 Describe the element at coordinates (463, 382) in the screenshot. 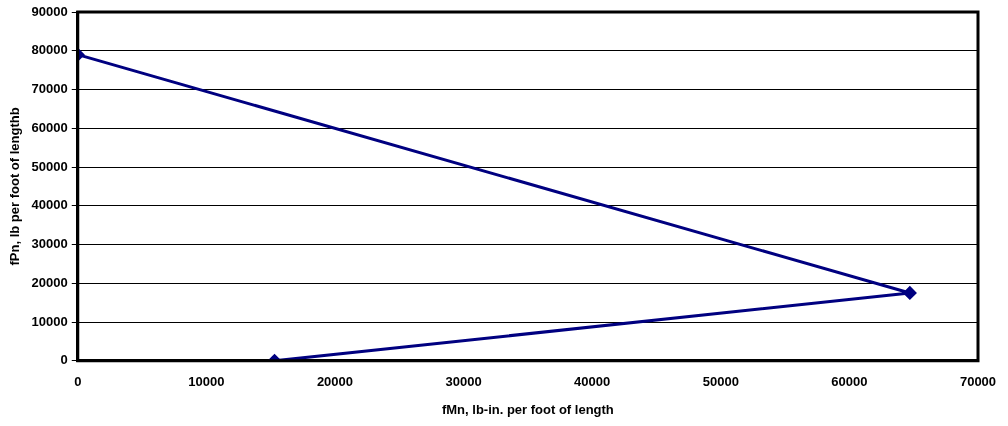

I see `x-tick-label: 30000` at that location.